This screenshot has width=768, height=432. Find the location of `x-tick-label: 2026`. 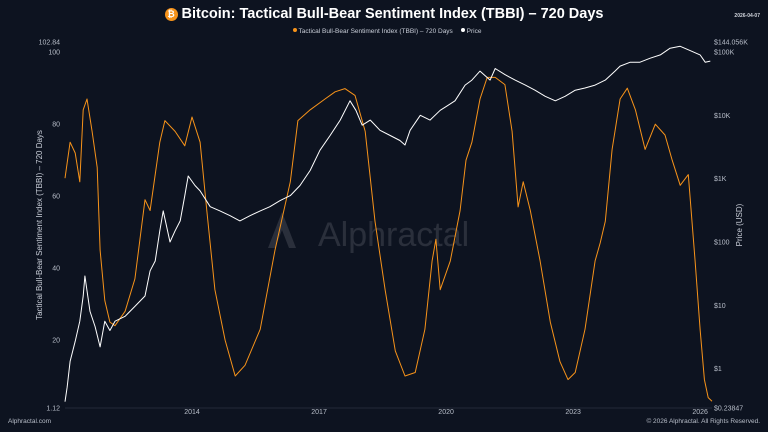

x-tick-label: 2026 is located at coordinates (700, 412).